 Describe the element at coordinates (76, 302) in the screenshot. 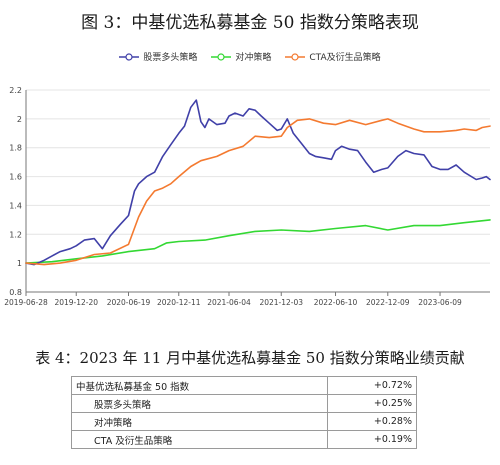

I see `x-tick-label: 2019-12-20` at that location.